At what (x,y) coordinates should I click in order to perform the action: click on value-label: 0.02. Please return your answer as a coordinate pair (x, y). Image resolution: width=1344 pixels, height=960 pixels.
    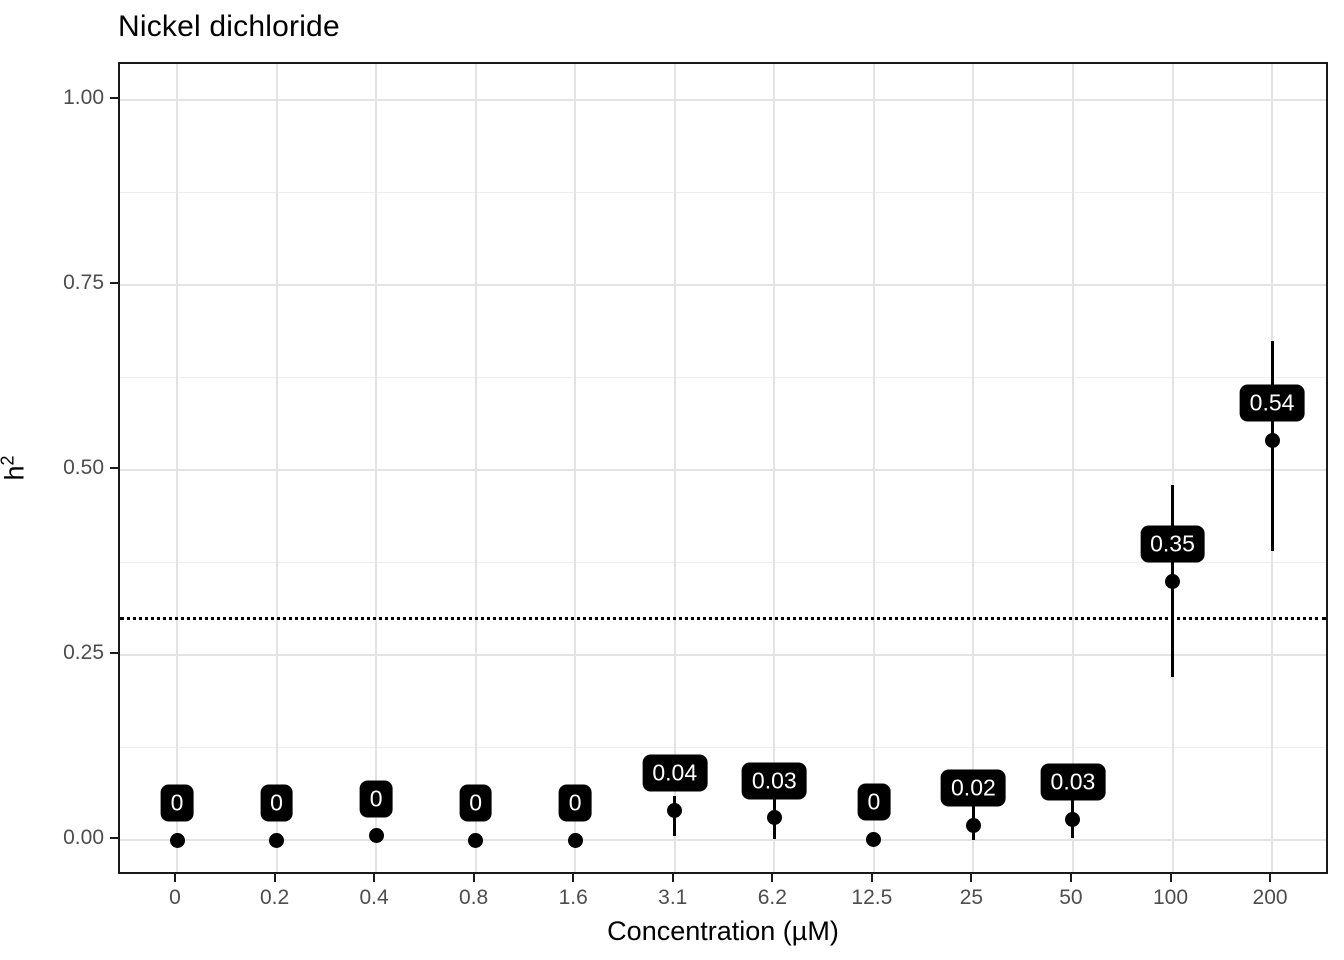
    Looking at the image, I should click on (973, 788).